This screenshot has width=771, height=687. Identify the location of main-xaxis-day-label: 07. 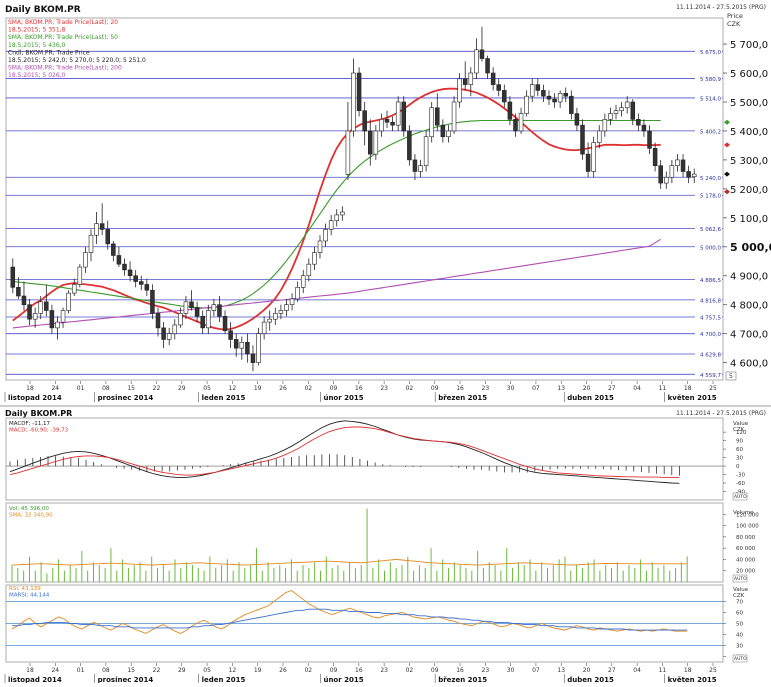
(536, 388).